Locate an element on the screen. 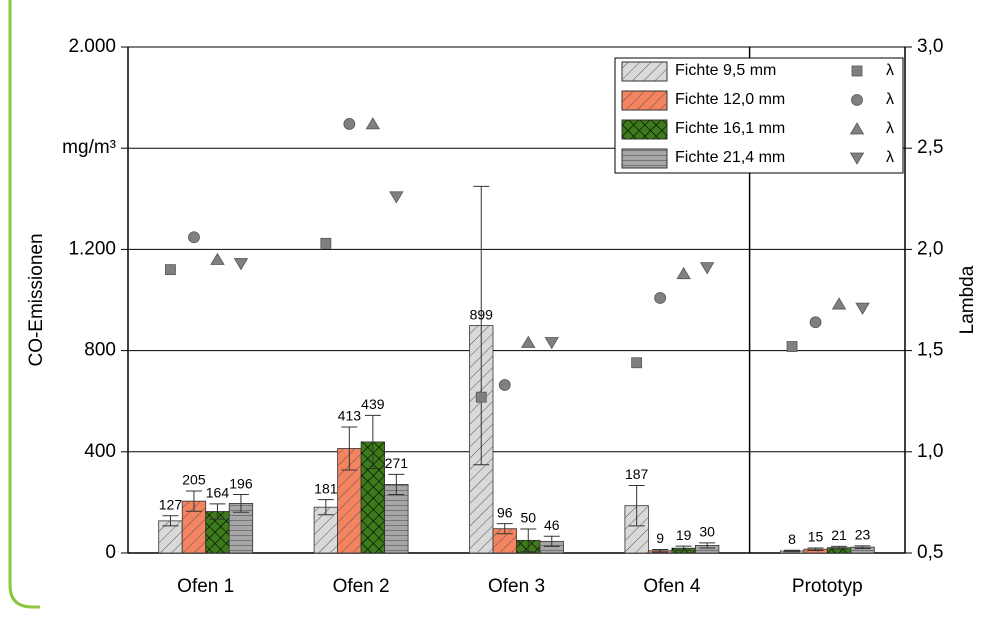  legend-label: Fichte 21,4 mm is located at coordinates (730, 157).